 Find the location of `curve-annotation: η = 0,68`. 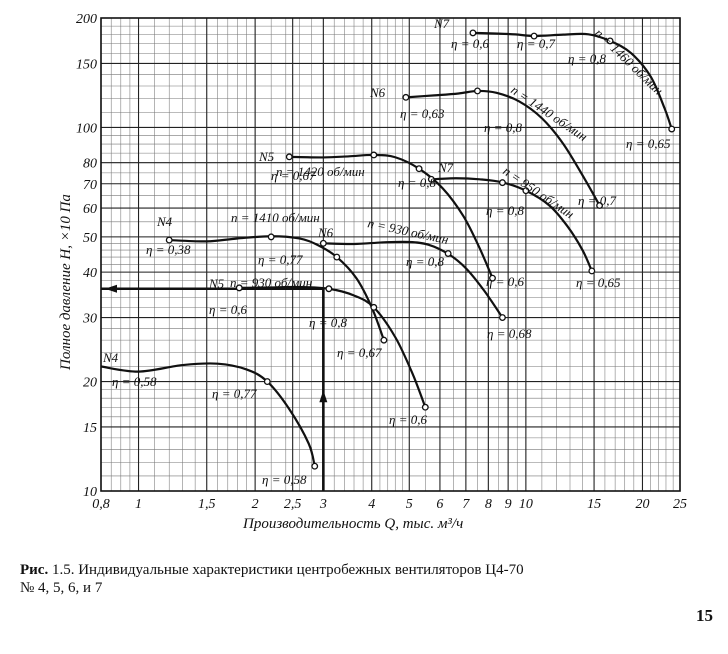

curve-annotation: η = 0,68 is located at coordinates (509, 333).